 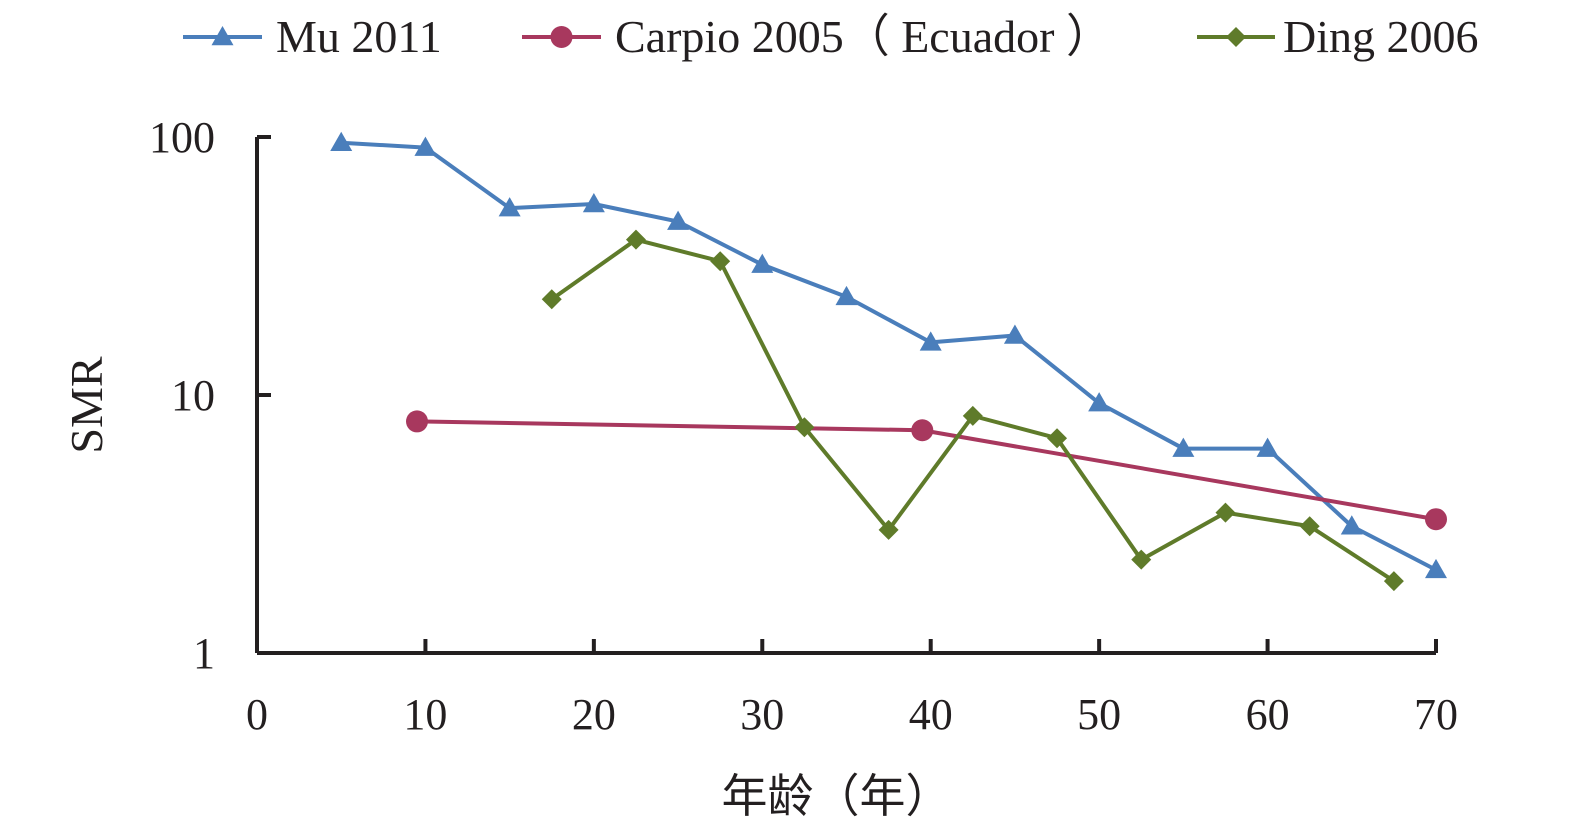 I want to click on x-axis-title: 年龄（年）, so click(x=837, y=796).